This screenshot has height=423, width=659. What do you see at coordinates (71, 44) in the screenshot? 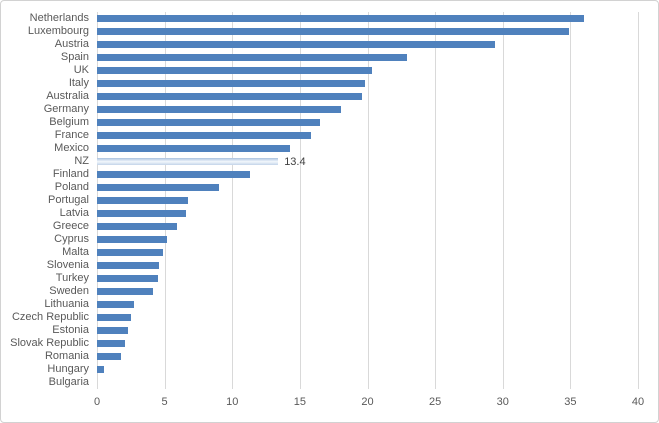
I see `category-label: Austria` at bounding box center [71, 44].